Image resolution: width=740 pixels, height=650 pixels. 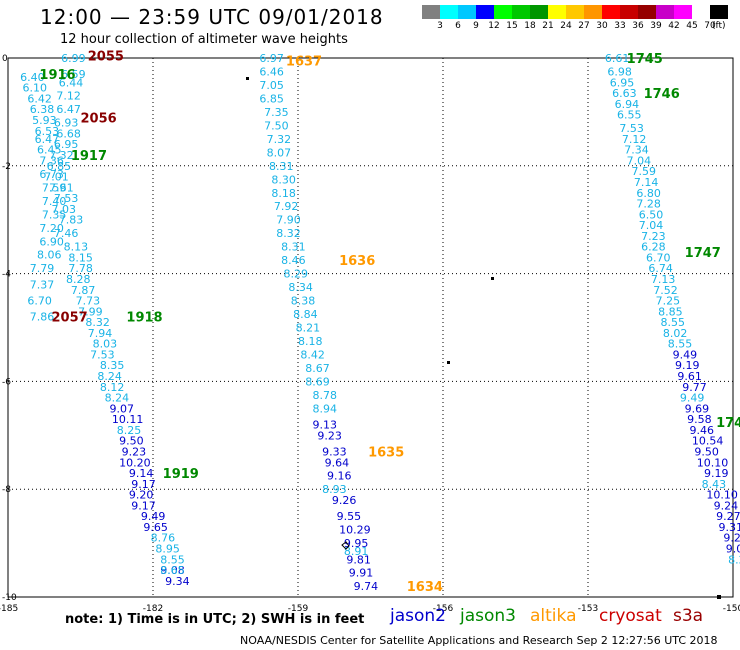 I want to click on wave-height-value: 10.20, so click(x=134, y=462).